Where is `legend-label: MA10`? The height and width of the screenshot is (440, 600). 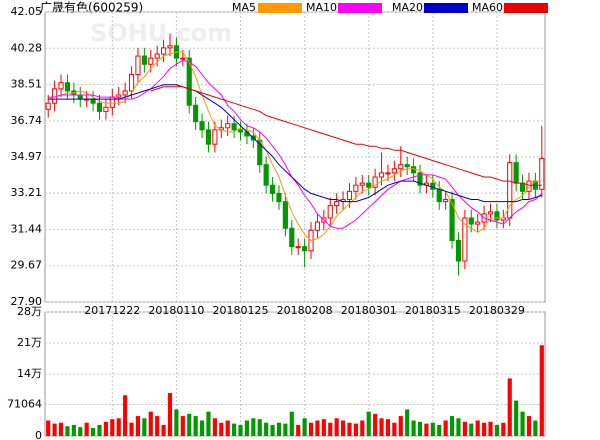 legend-label: MA10 is located at coordinates (321, 7).